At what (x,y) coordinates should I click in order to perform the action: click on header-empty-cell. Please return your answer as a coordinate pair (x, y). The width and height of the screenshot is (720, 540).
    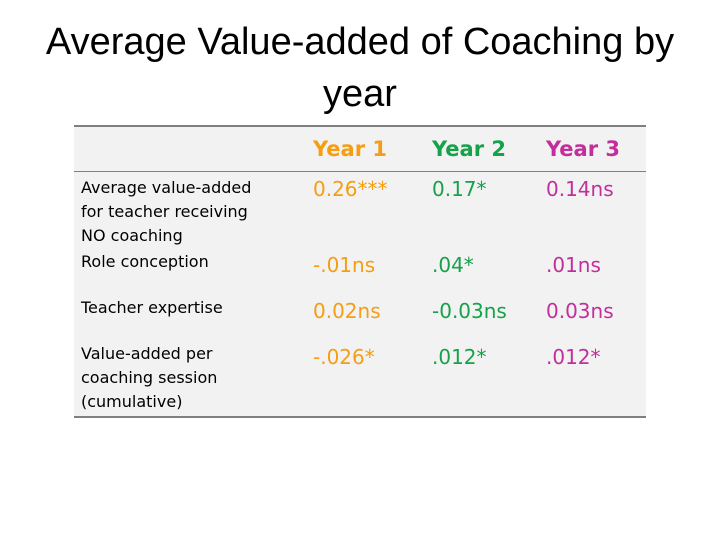
    Looking at the image, I should click on (190, 148).